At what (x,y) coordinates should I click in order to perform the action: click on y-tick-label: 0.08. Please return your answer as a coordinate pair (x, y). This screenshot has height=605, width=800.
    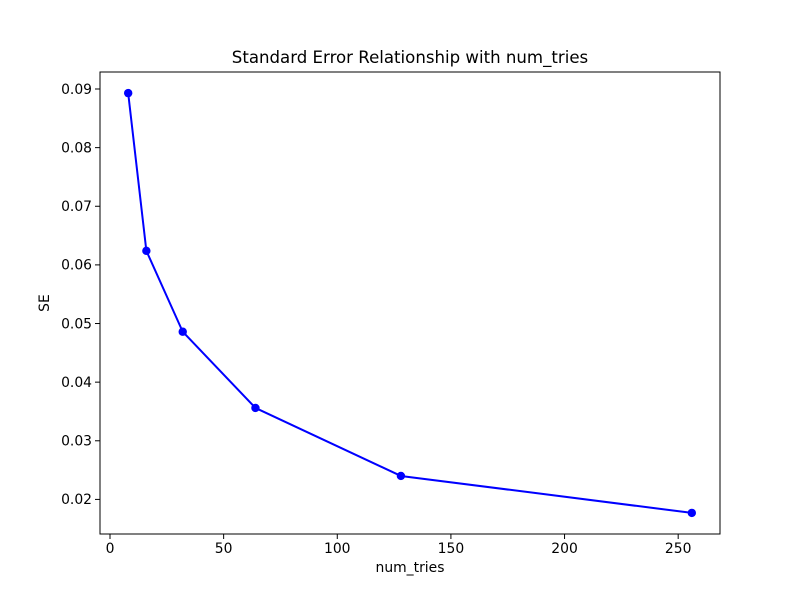
    Looking at the image, I should click on (76, 148).